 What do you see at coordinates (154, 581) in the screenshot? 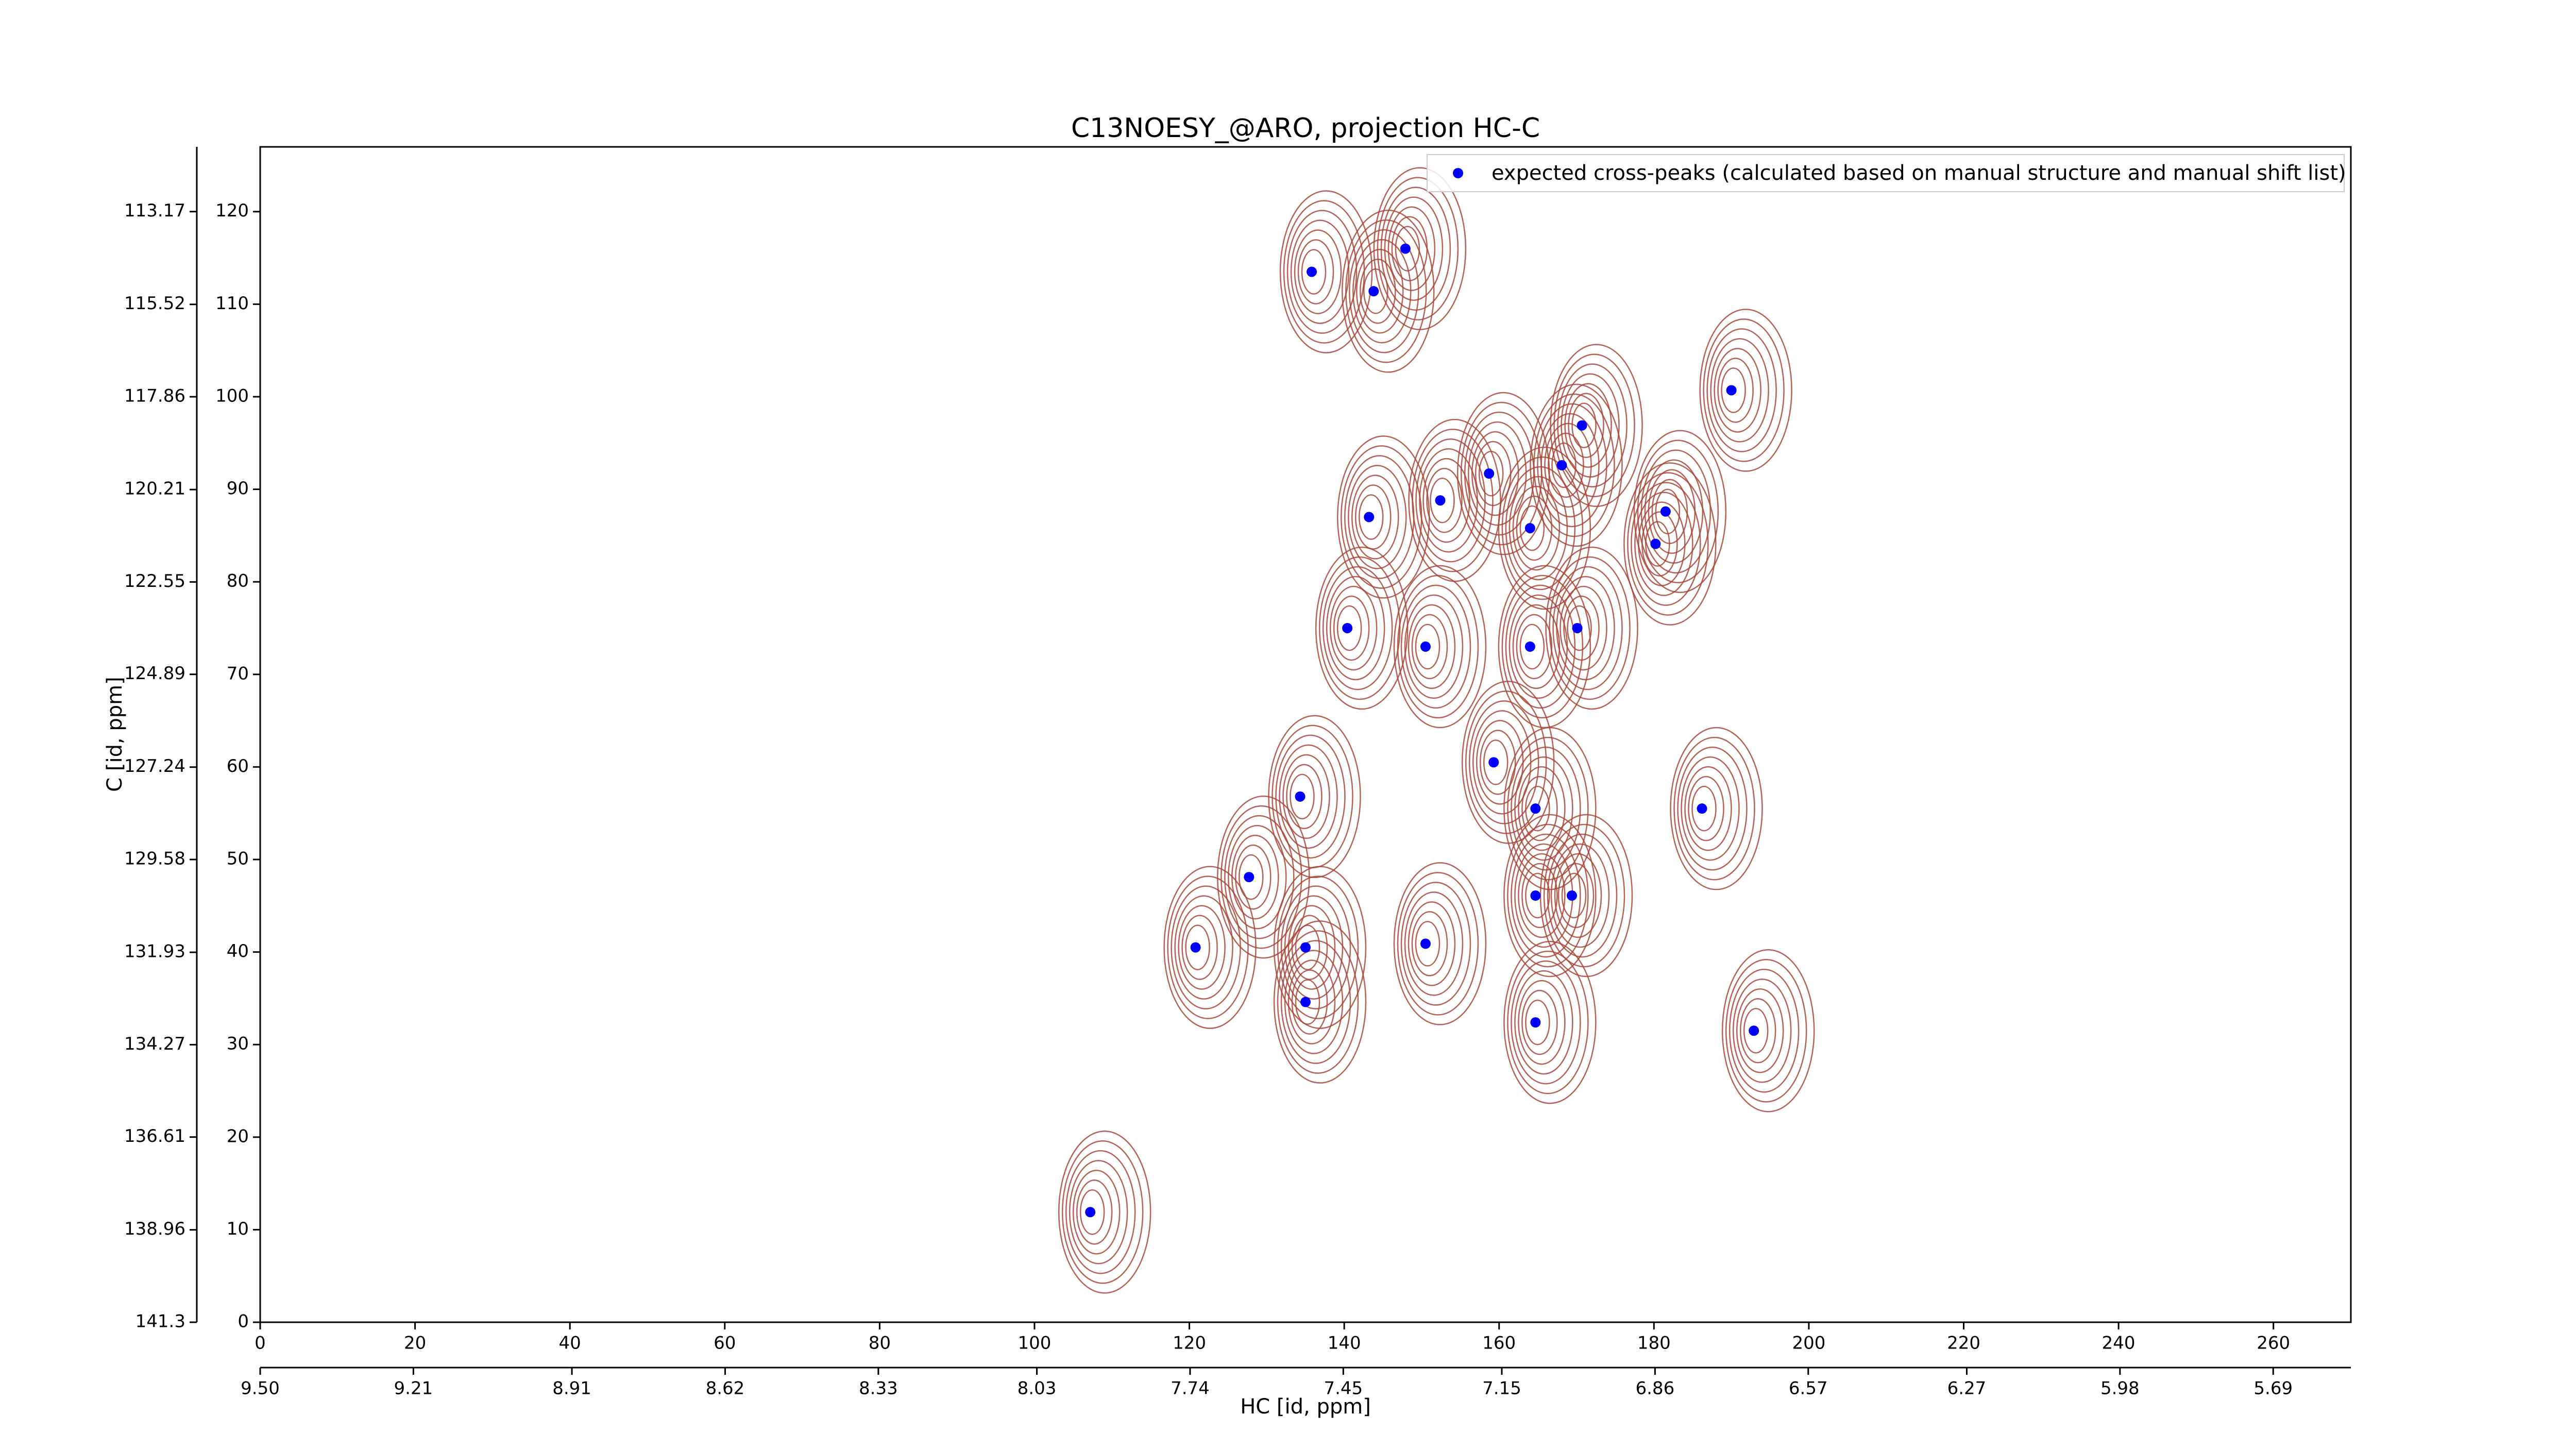
I see `y2-tick-label: 122.55` at bounding box center [154, 581].